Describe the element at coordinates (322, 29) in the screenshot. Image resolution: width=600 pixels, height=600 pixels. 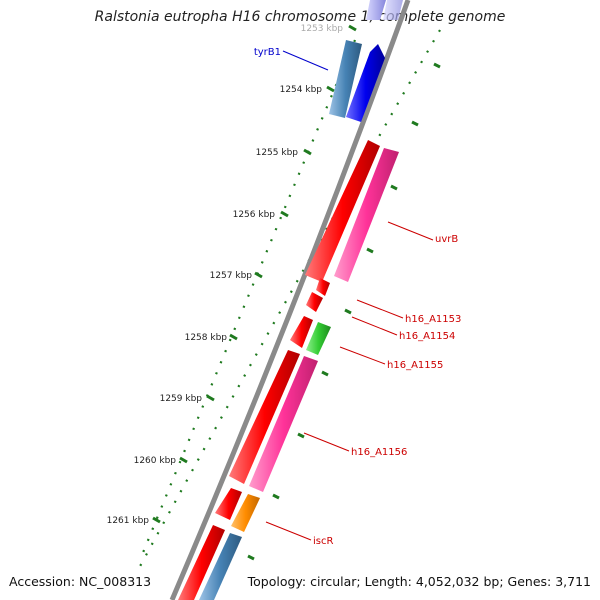
I see `ruler-label: 1253 kbp` at that location.